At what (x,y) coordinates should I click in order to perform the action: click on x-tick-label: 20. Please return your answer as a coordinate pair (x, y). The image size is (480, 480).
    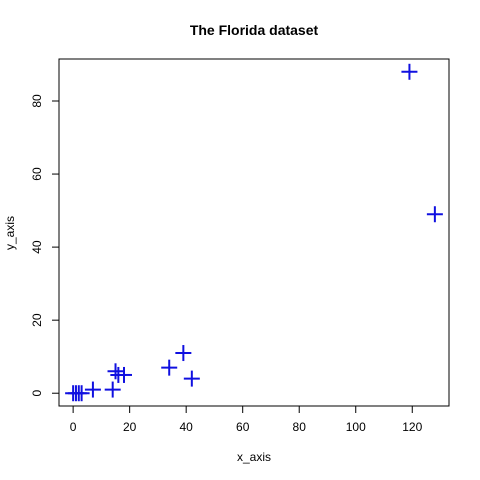
    Looking at the image, I should click on (130, 427).